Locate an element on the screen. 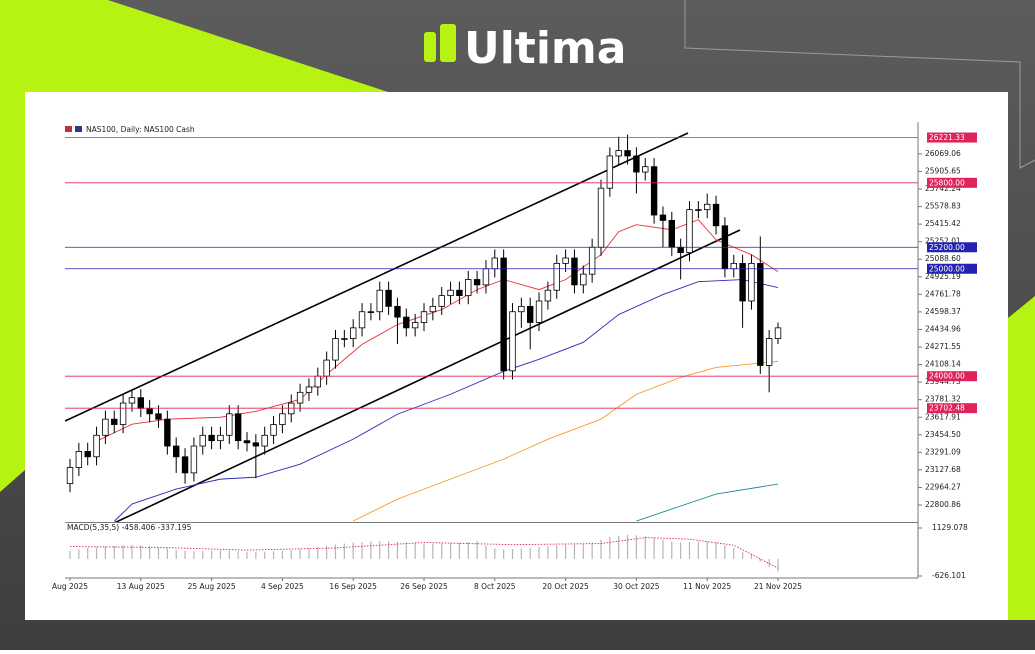 This screenshot has height=654, width=1035. y-tick-label: 24598.37 is located at coordinates (943, 311).